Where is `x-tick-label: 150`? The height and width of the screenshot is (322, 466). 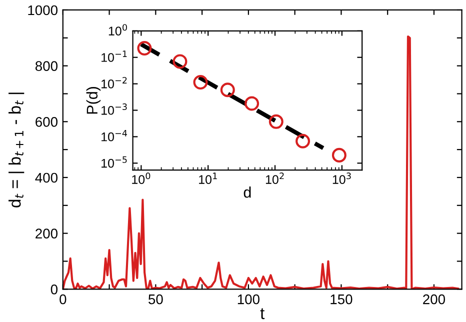
x-tick-label: 150 is located at coordinates (341, 299).